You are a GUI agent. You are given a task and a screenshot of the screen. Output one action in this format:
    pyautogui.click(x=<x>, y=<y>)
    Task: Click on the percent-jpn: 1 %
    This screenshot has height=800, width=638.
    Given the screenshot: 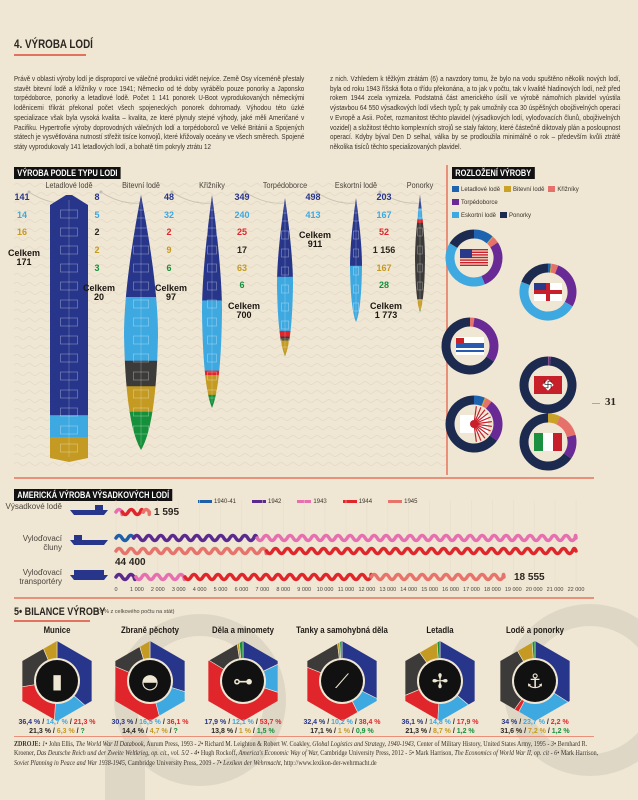 What is the action you would take?
    pyautogui.click(x=343, y=731)
    